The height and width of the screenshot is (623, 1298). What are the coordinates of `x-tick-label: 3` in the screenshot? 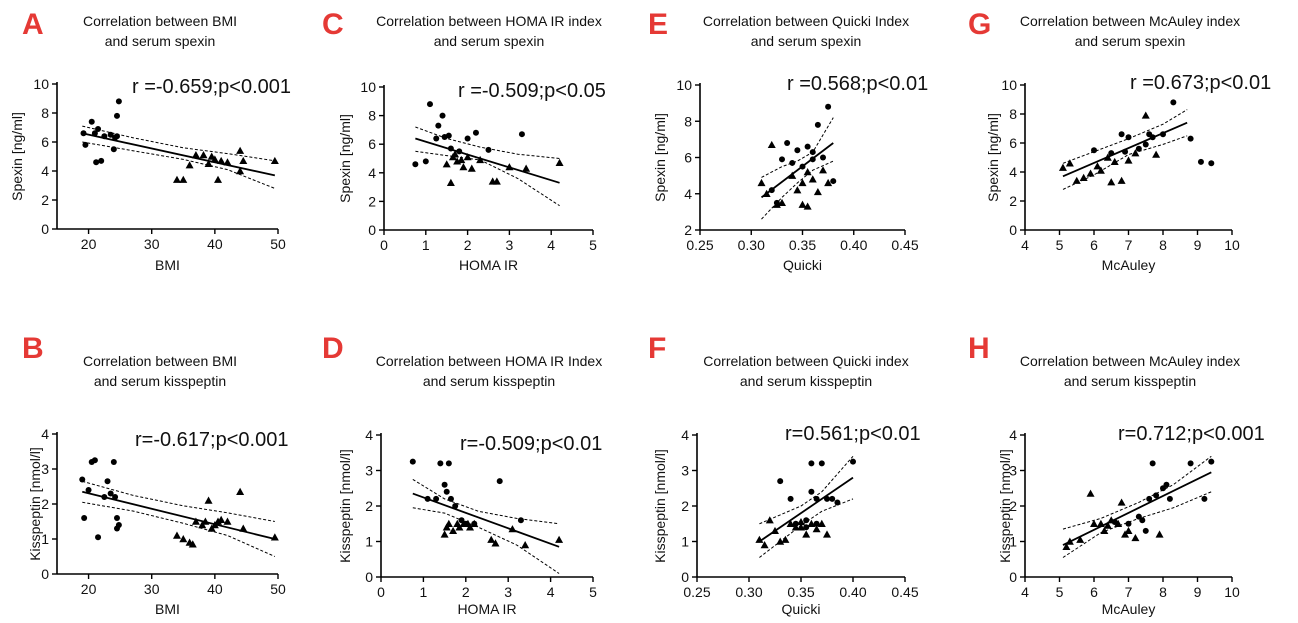 It's located at (510, 245).